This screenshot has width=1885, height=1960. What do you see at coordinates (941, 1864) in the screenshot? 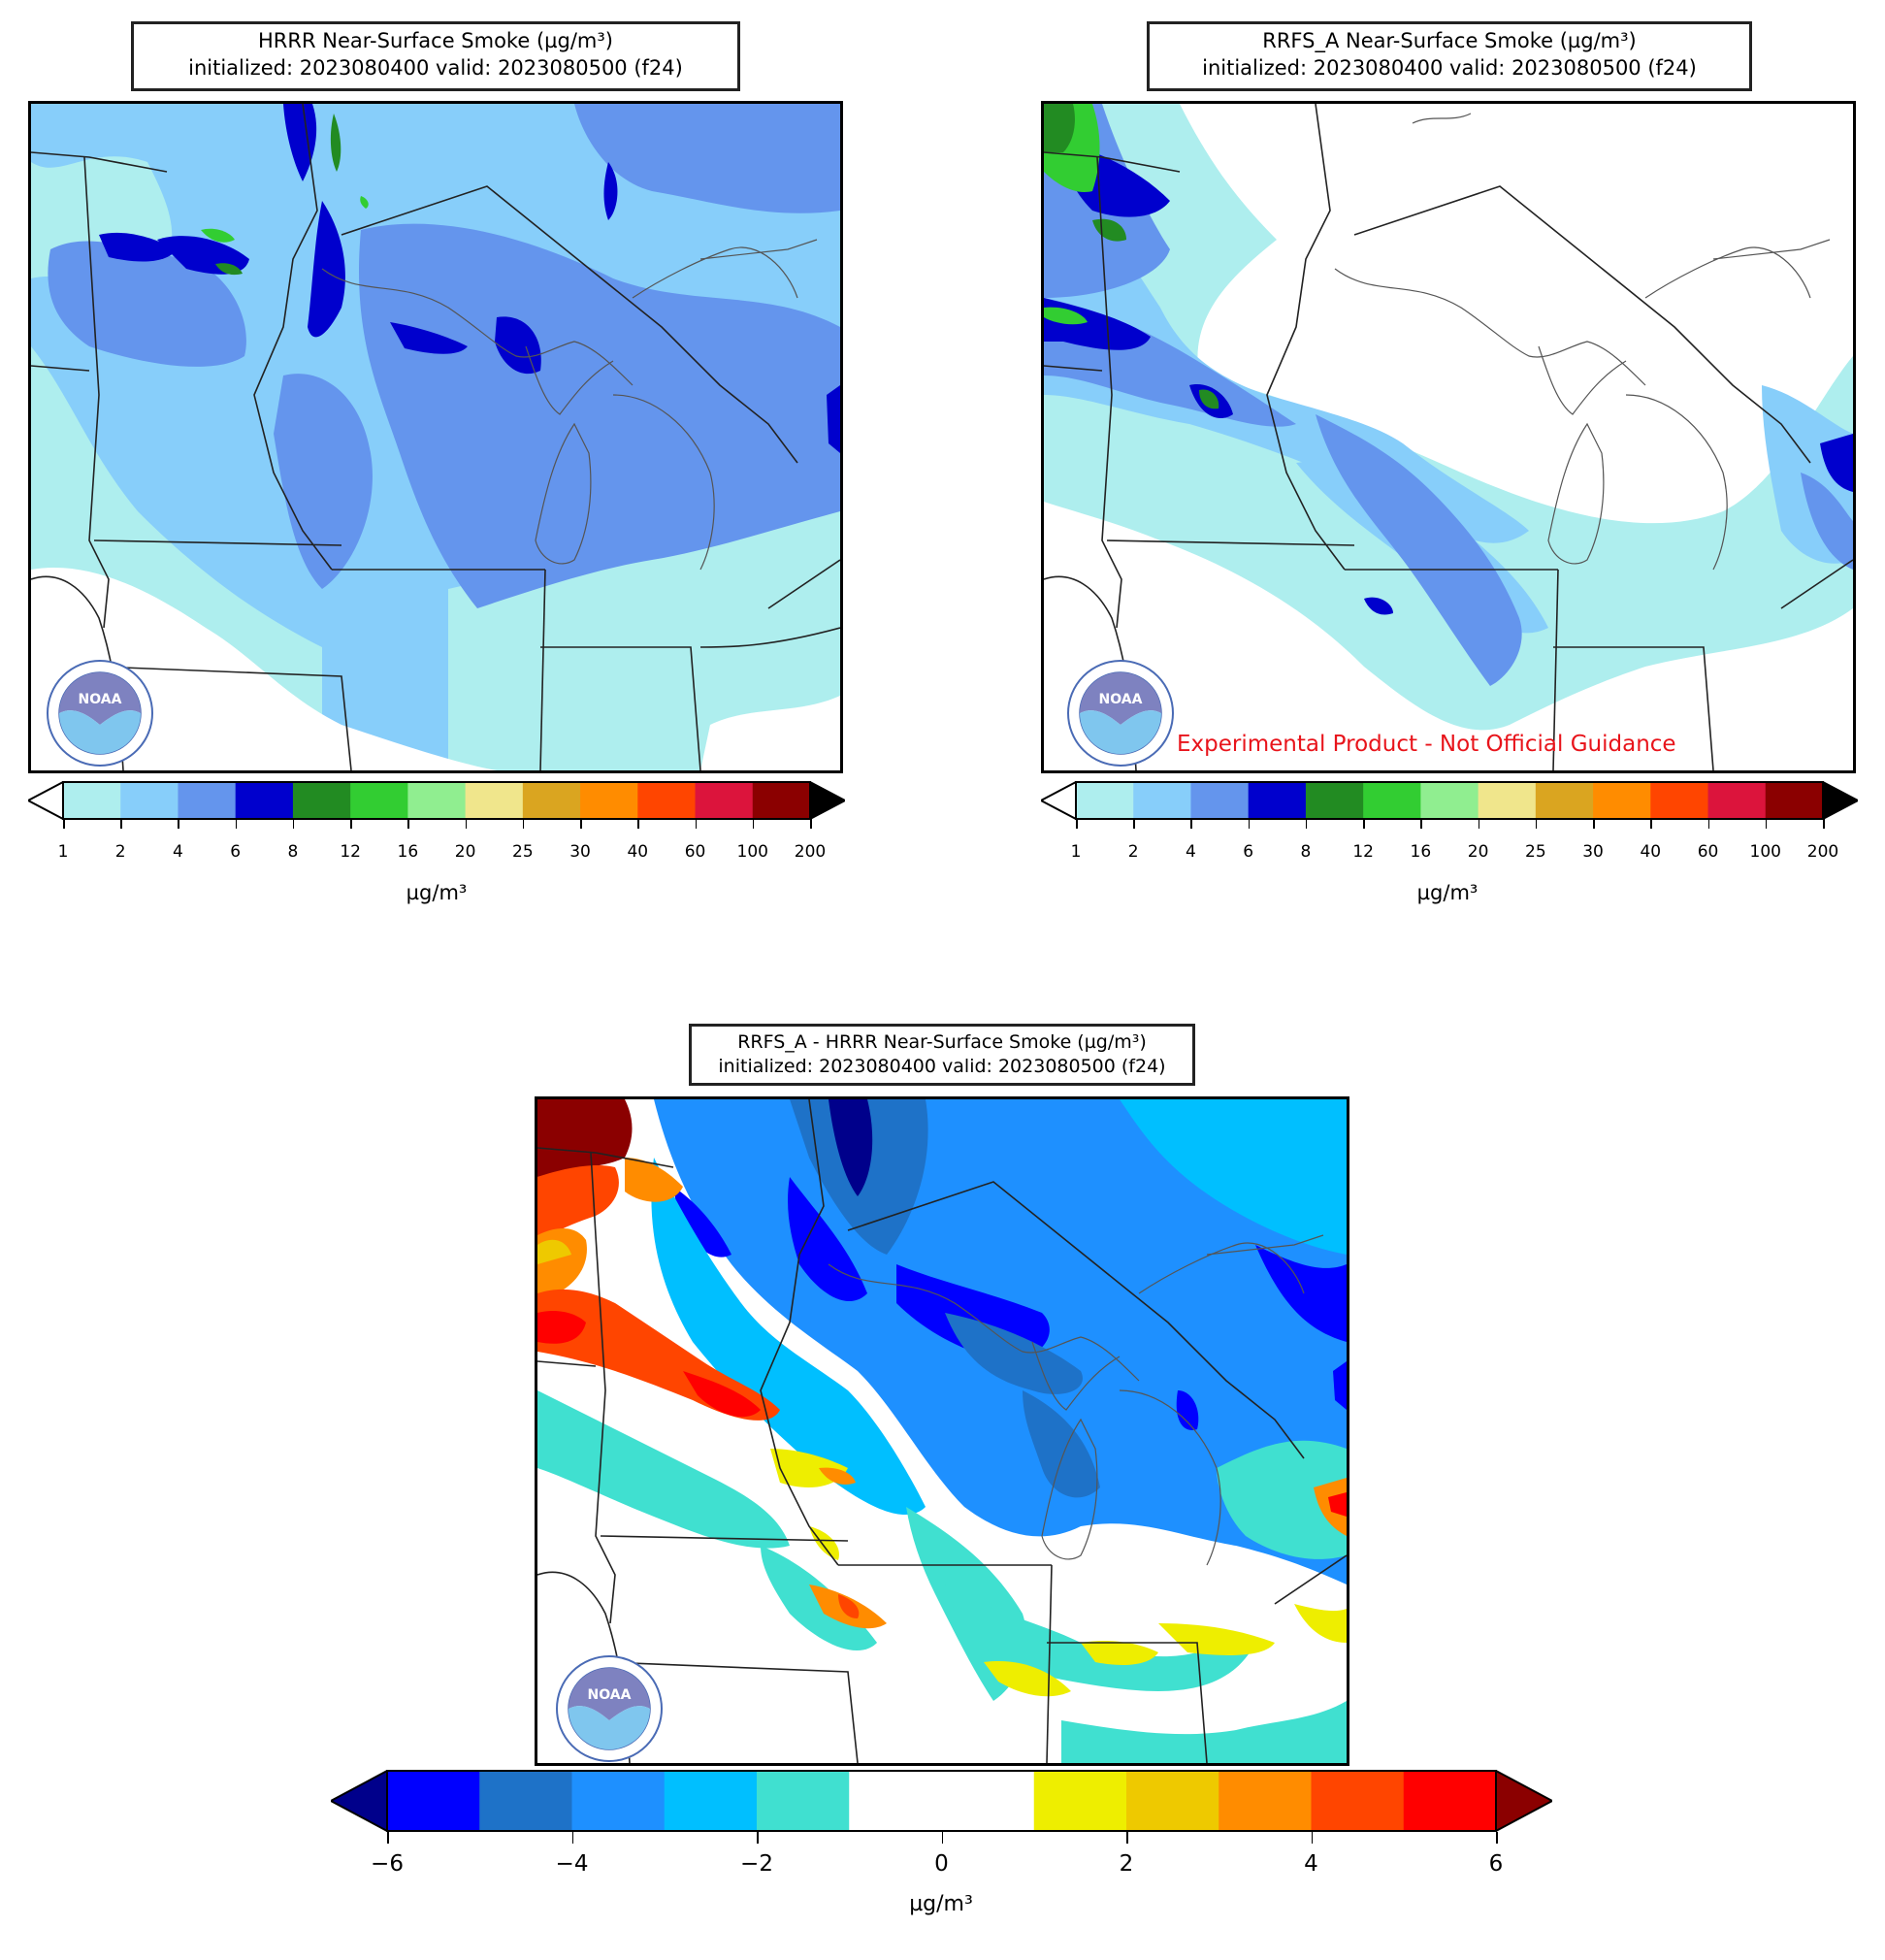
I see `colorbar-tick-label: 0` at bounding box center [941, 1864].